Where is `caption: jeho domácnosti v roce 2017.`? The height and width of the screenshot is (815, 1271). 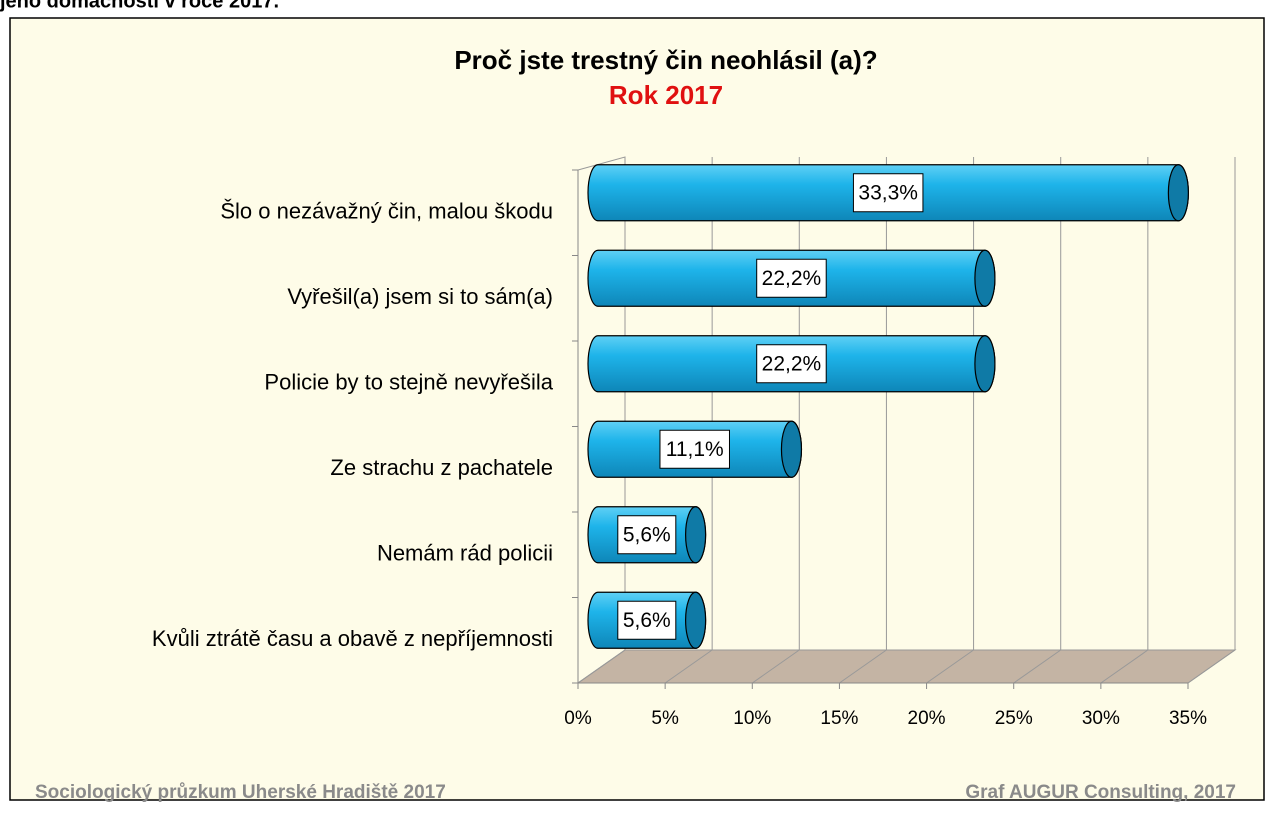
caption: jeho domácnosti v roce 2017. is located at coordinates (139, 6).